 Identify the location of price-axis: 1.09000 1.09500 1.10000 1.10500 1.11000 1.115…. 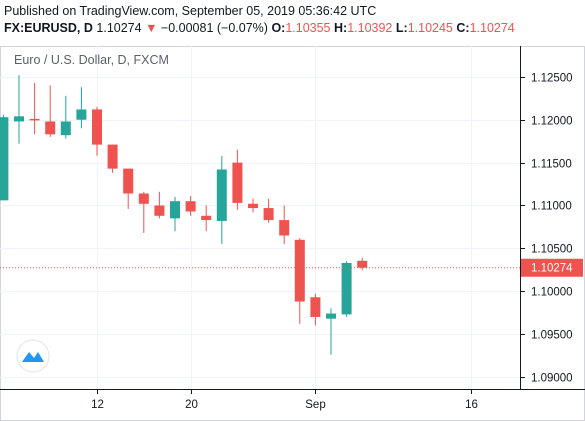
(546, 229).